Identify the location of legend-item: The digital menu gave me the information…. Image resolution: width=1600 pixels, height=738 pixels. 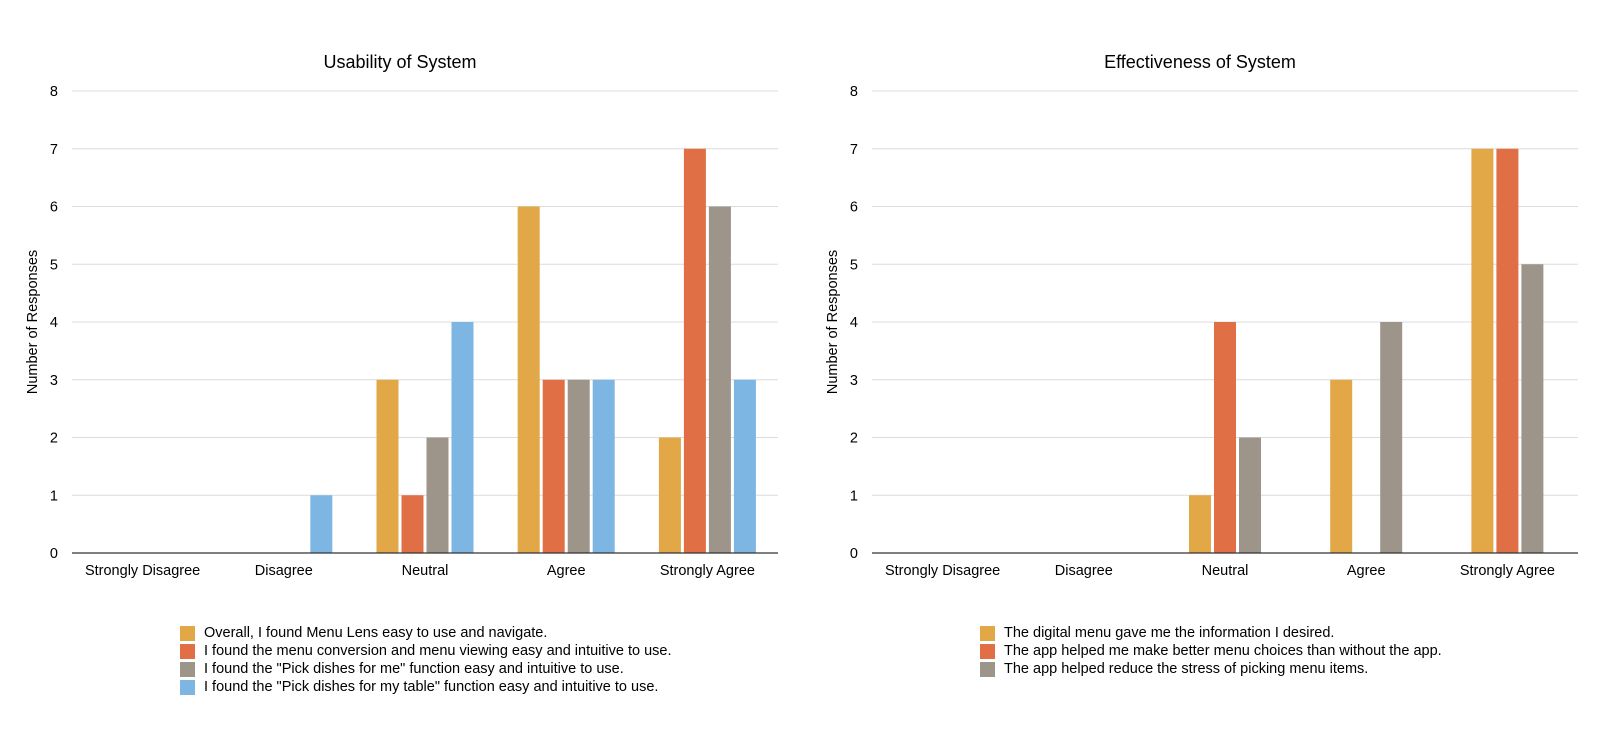
(1211, 633).